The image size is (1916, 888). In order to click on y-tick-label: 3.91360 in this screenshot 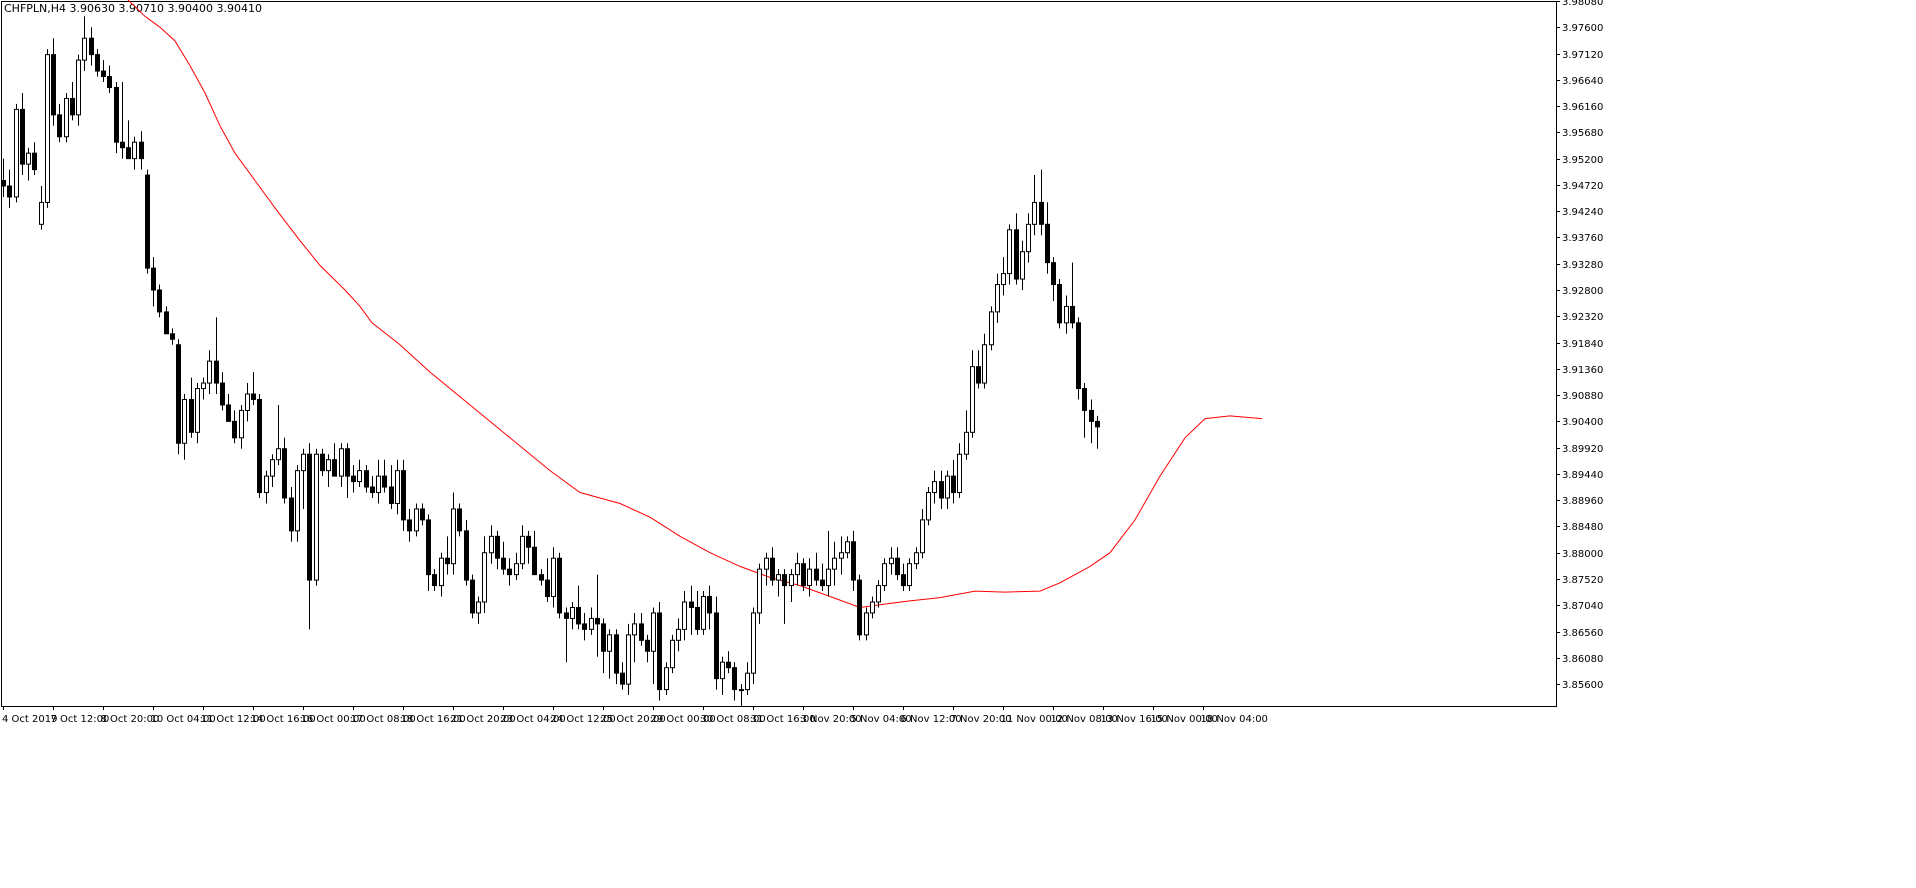, I will do `click(1582, 370)`.